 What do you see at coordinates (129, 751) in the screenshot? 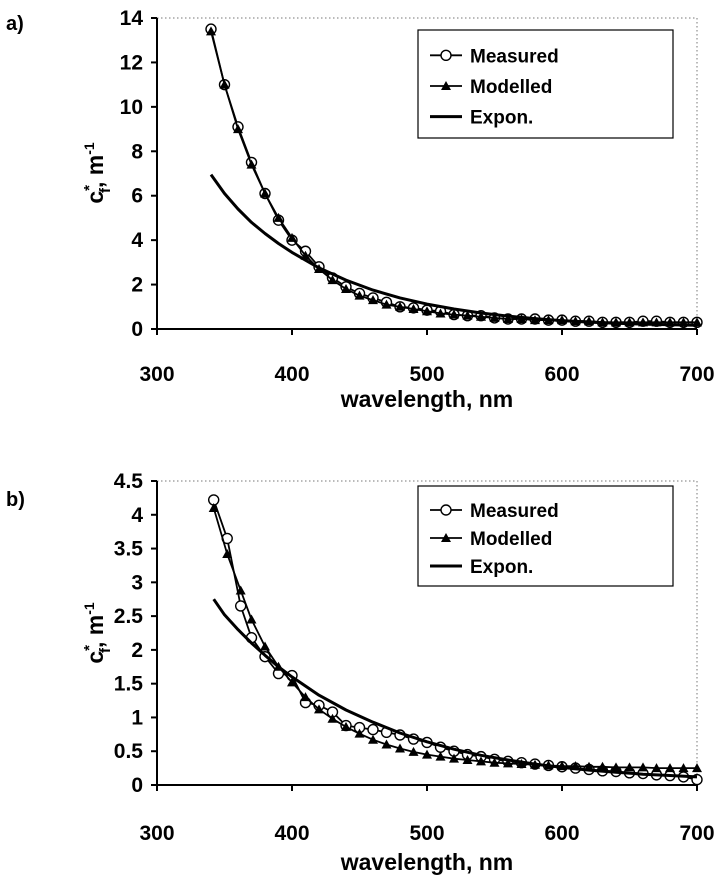
I see `y-tick-label: 0.5` at bounding box center [129, 751].